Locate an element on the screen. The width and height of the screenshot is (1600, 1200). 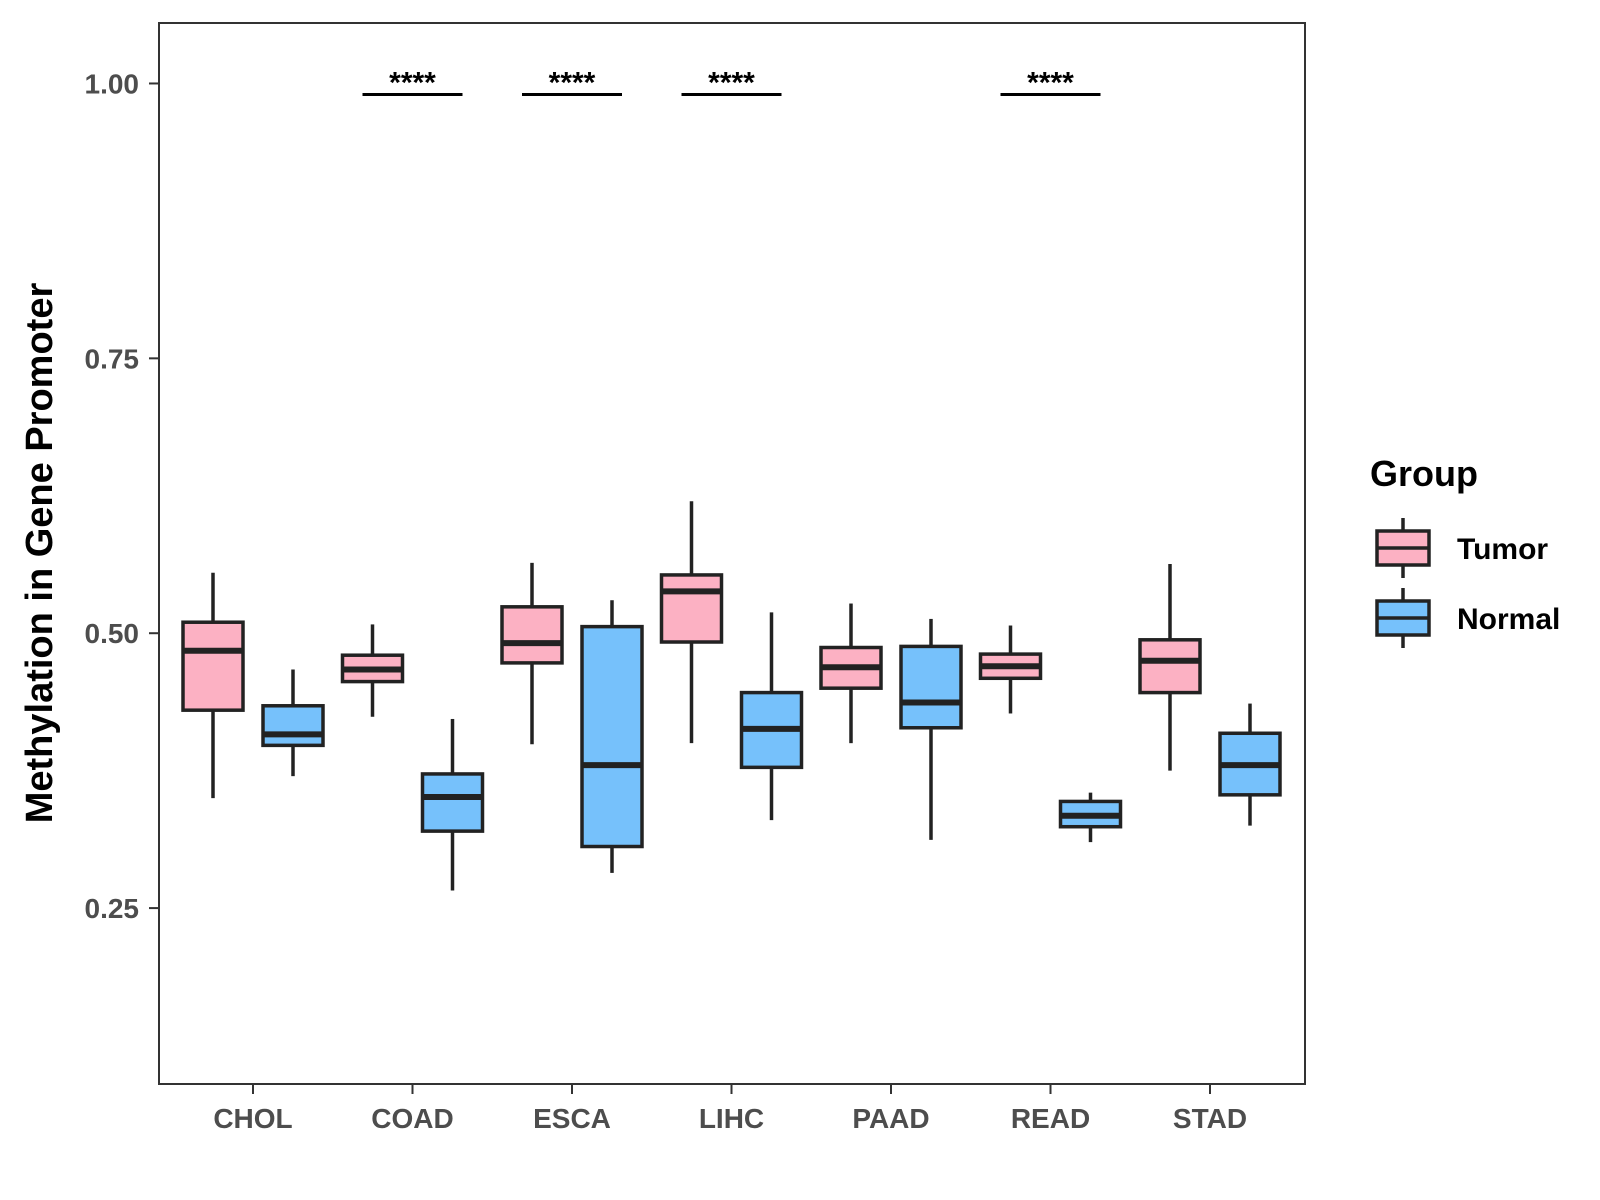
box-tumor-coad is located at coordinates (372, 670).